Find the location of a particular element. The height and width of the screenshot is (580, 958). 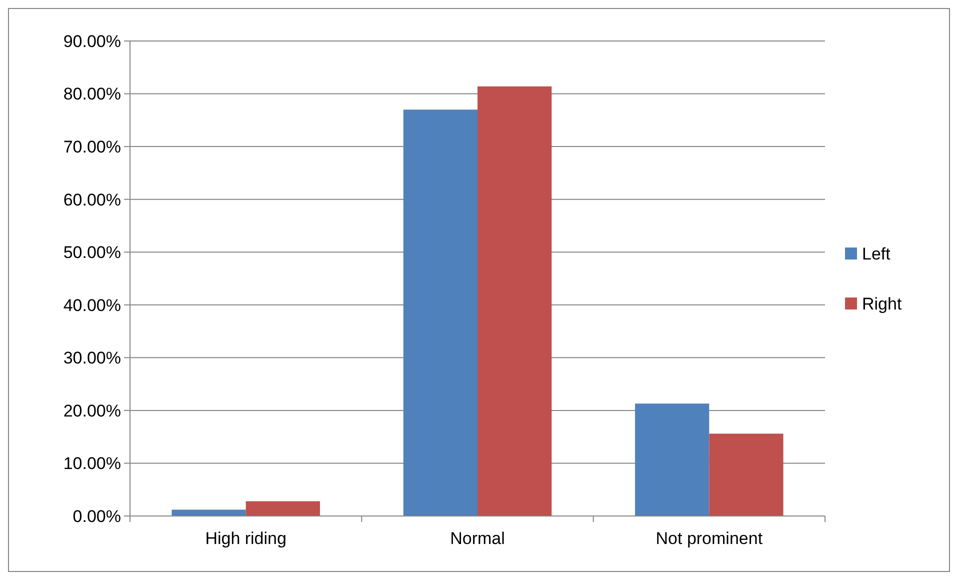

x-tick-label: Normal is located at coordinates (477, 538).